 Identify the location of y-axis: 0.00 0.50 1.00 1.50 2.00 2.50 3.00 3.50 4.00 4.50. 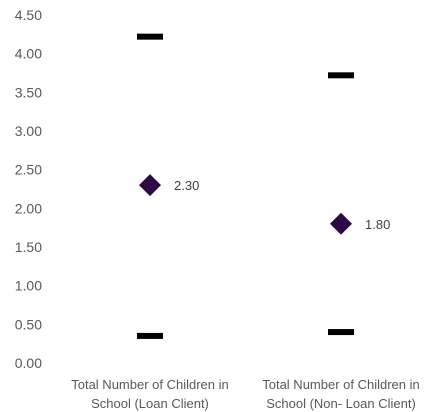
(28, 189).